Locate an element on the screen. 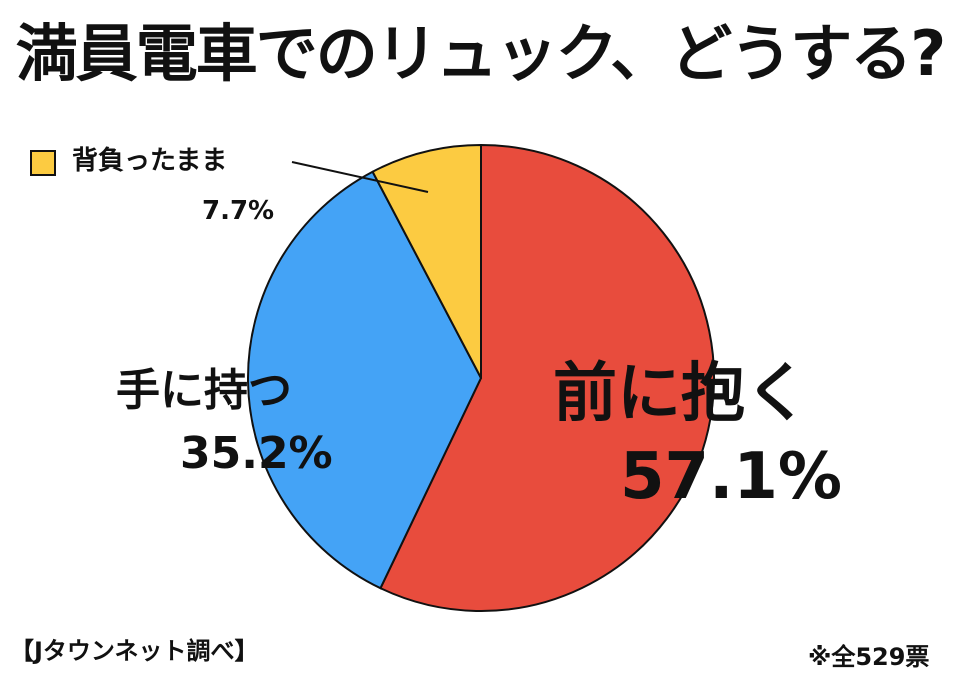 The image size is (960, 681). slice-value-hand: 35.2% is located at coordinates (256, 453).